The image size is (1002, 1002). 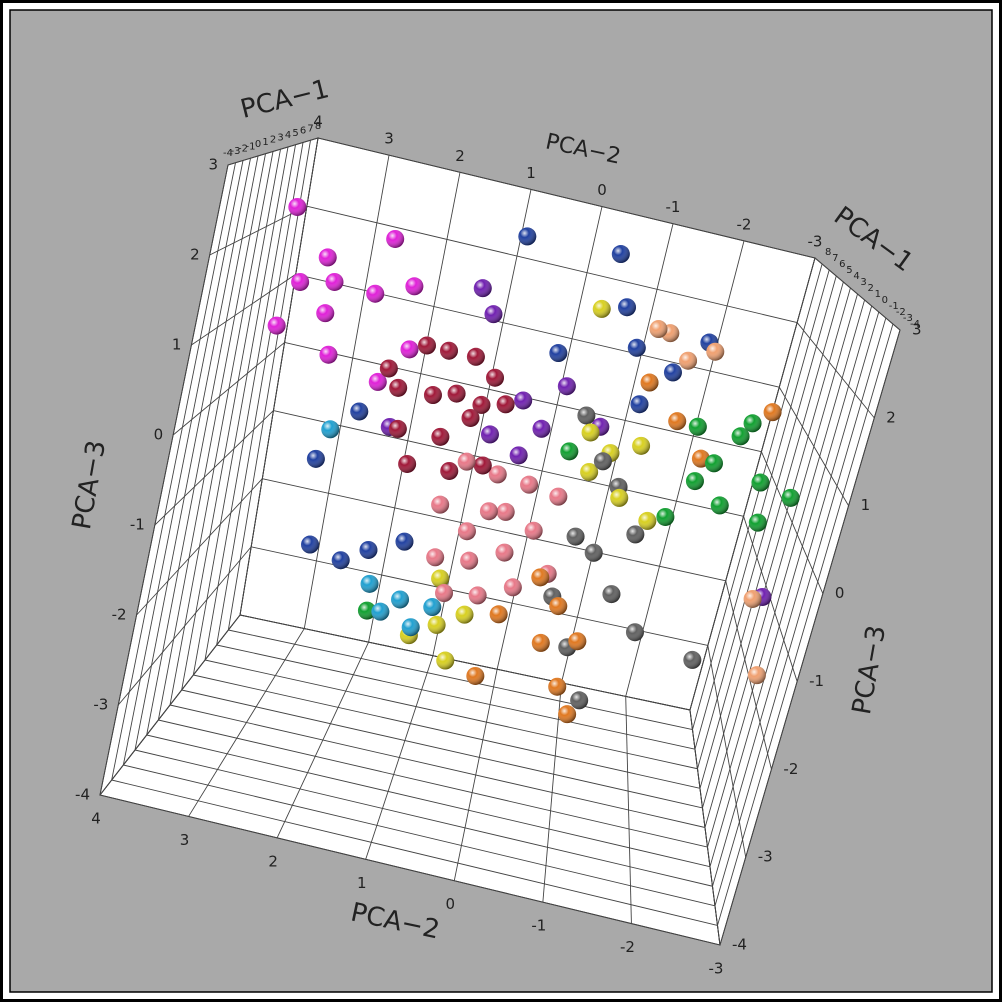 What do you see at coordinates (82, 795) in the screenshot?
I see `z-tick-label: -4` at bounding box center [82, 795].